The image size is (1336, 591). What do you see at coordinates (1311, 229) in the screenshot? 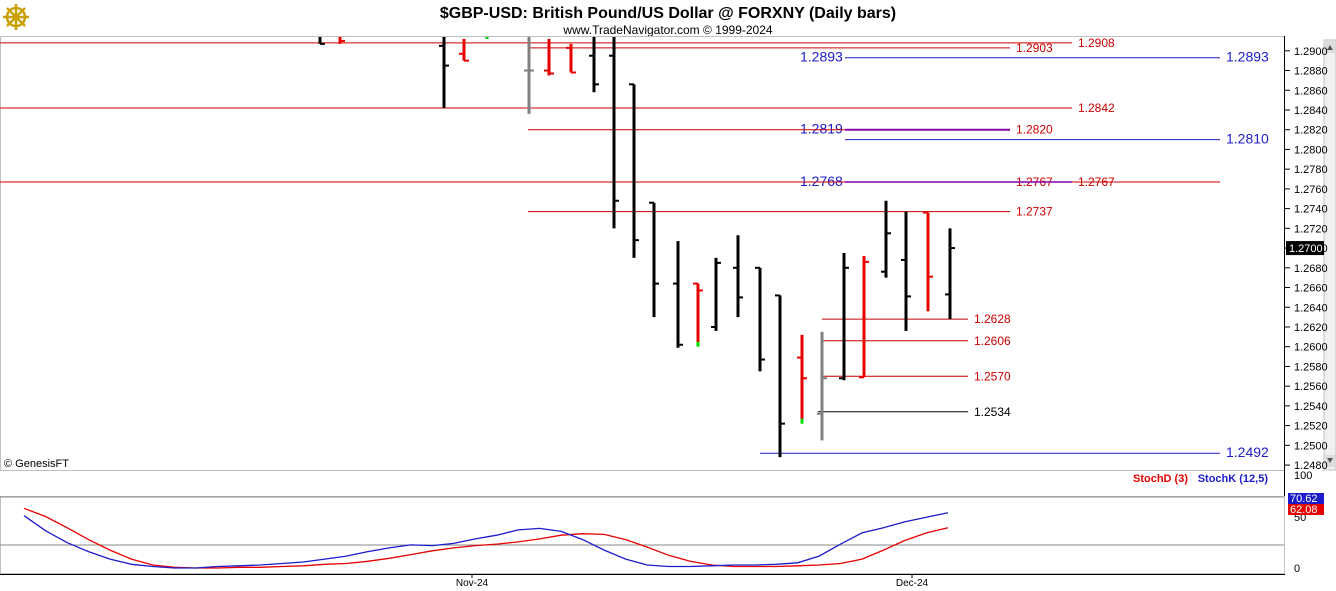
I see `price-tick-label: 1.2720` at bounding box center [1311, 229].